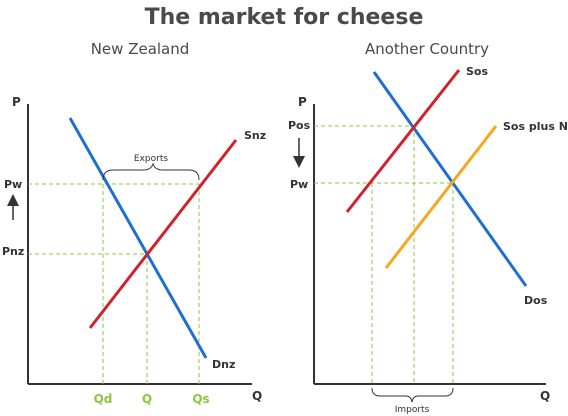  I want to click on left-x-axis-label: Q, so click(257, 396).